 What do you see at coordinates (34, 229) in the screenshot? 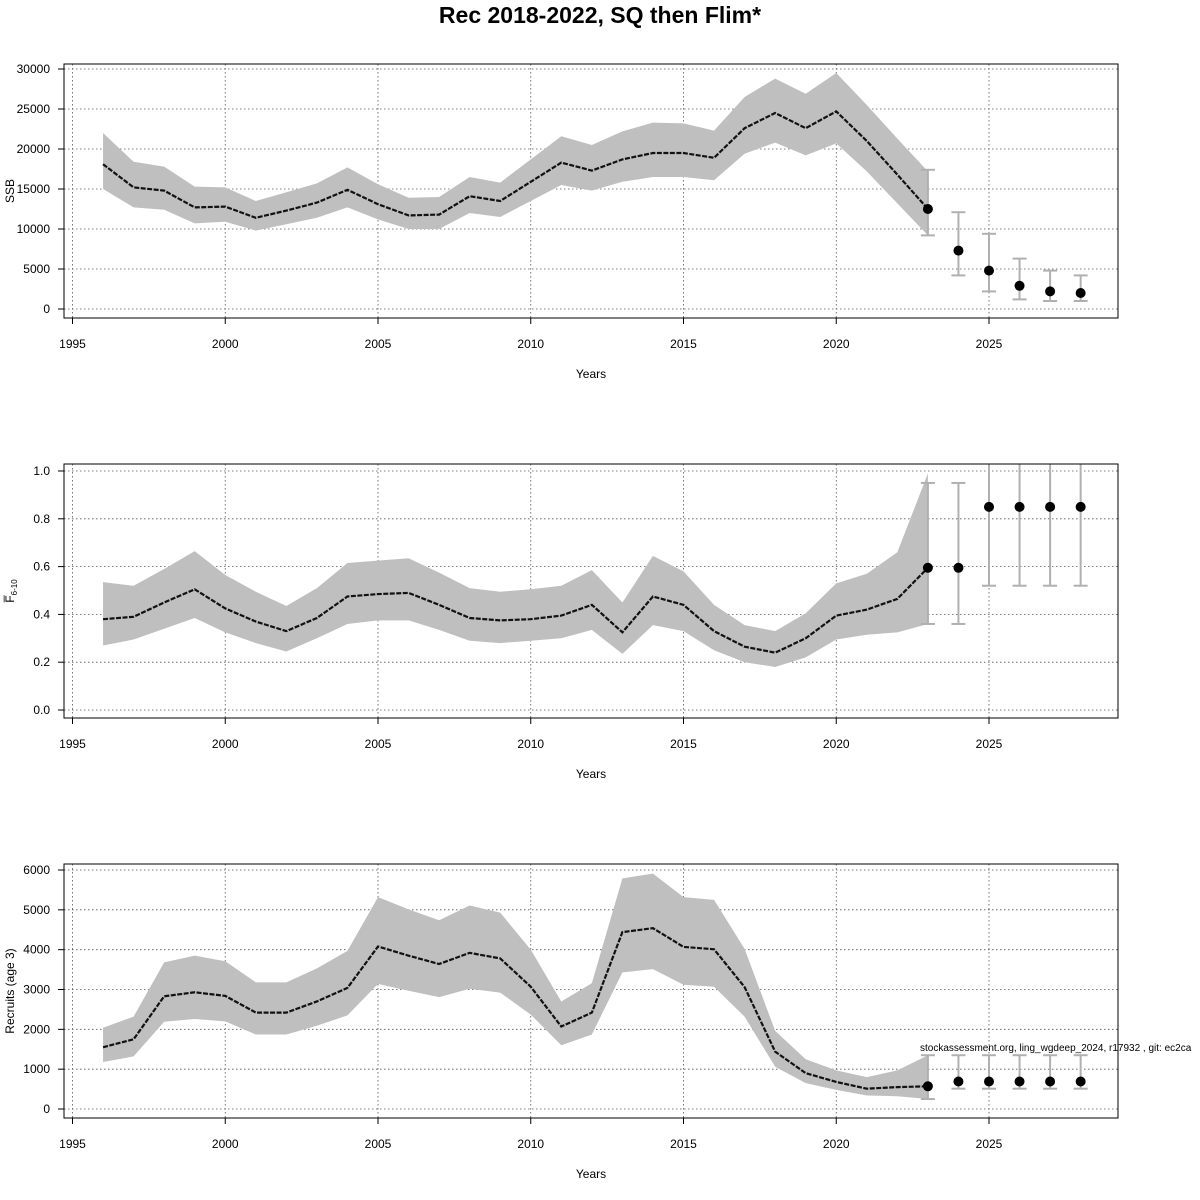
I see `y-tick-label: 10000` at bounding box center [34, 229].